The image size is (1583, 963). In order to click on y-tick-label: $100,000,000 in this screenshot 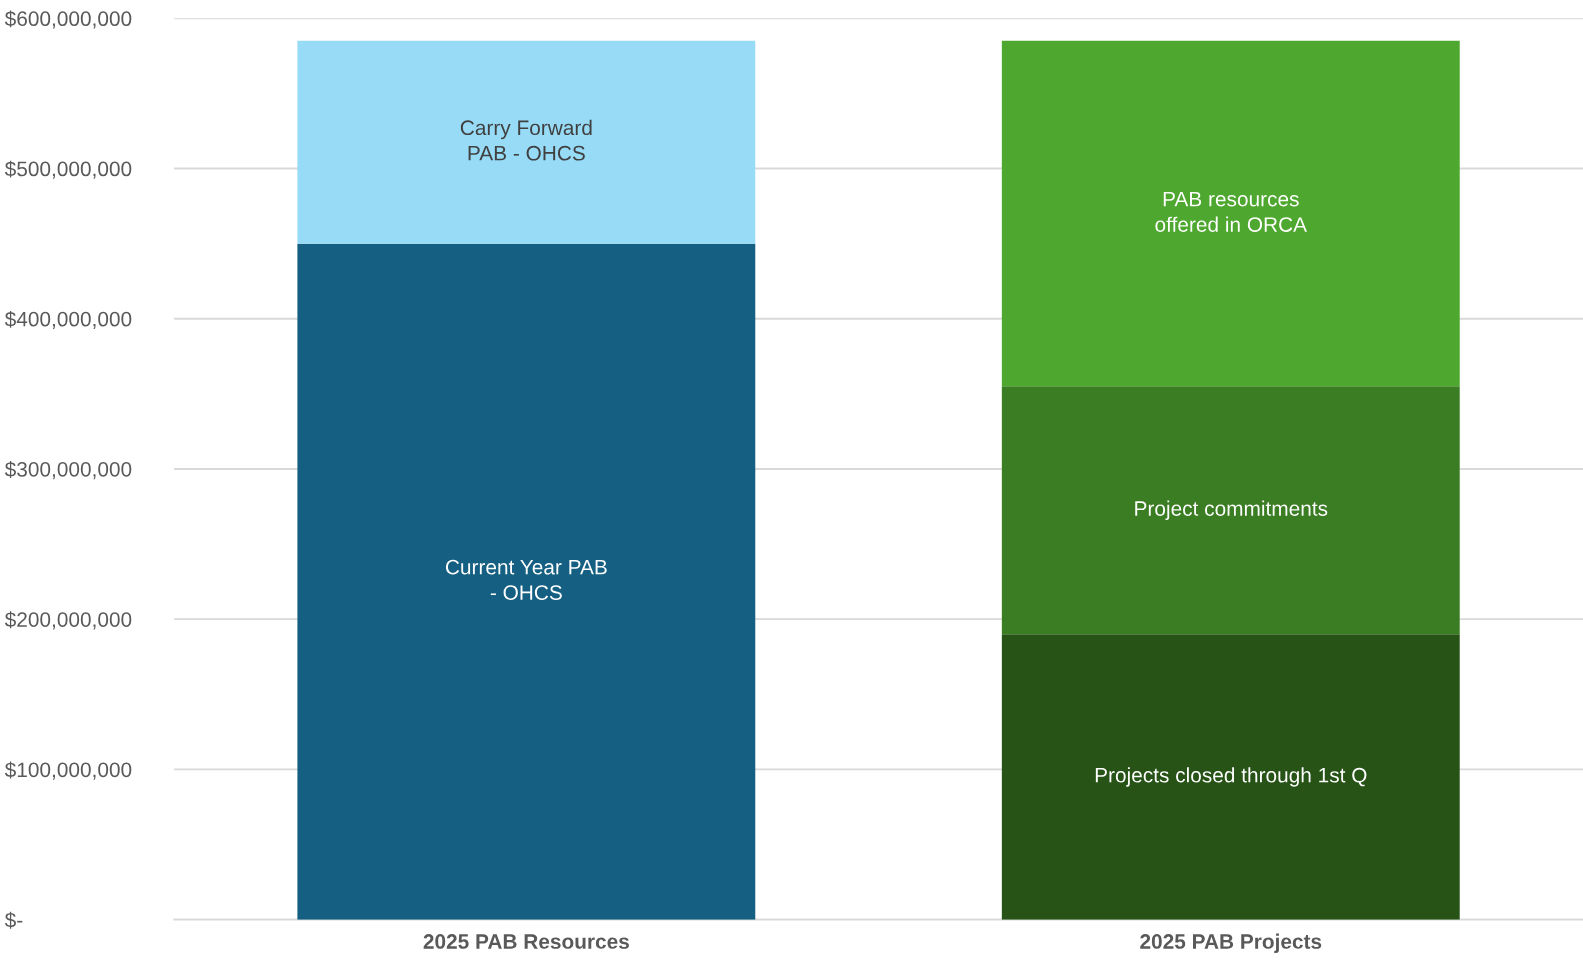, I will do `click(68, 770)`.